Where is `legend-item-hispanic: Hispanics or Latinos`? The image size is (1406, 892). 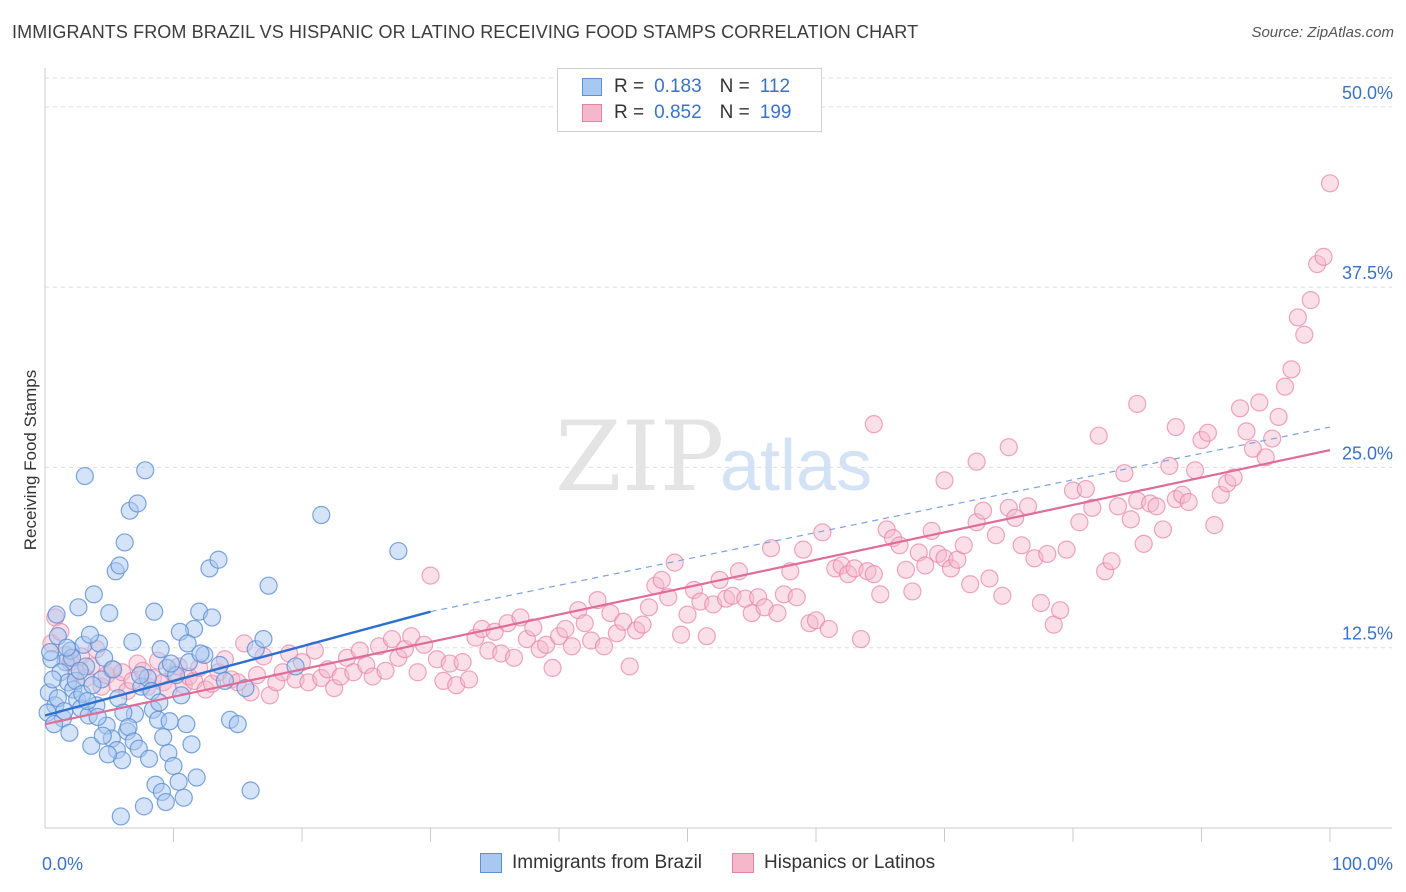
legend-item-hispanic: Hispanics or Latinos is located at coordinates (833, 863).